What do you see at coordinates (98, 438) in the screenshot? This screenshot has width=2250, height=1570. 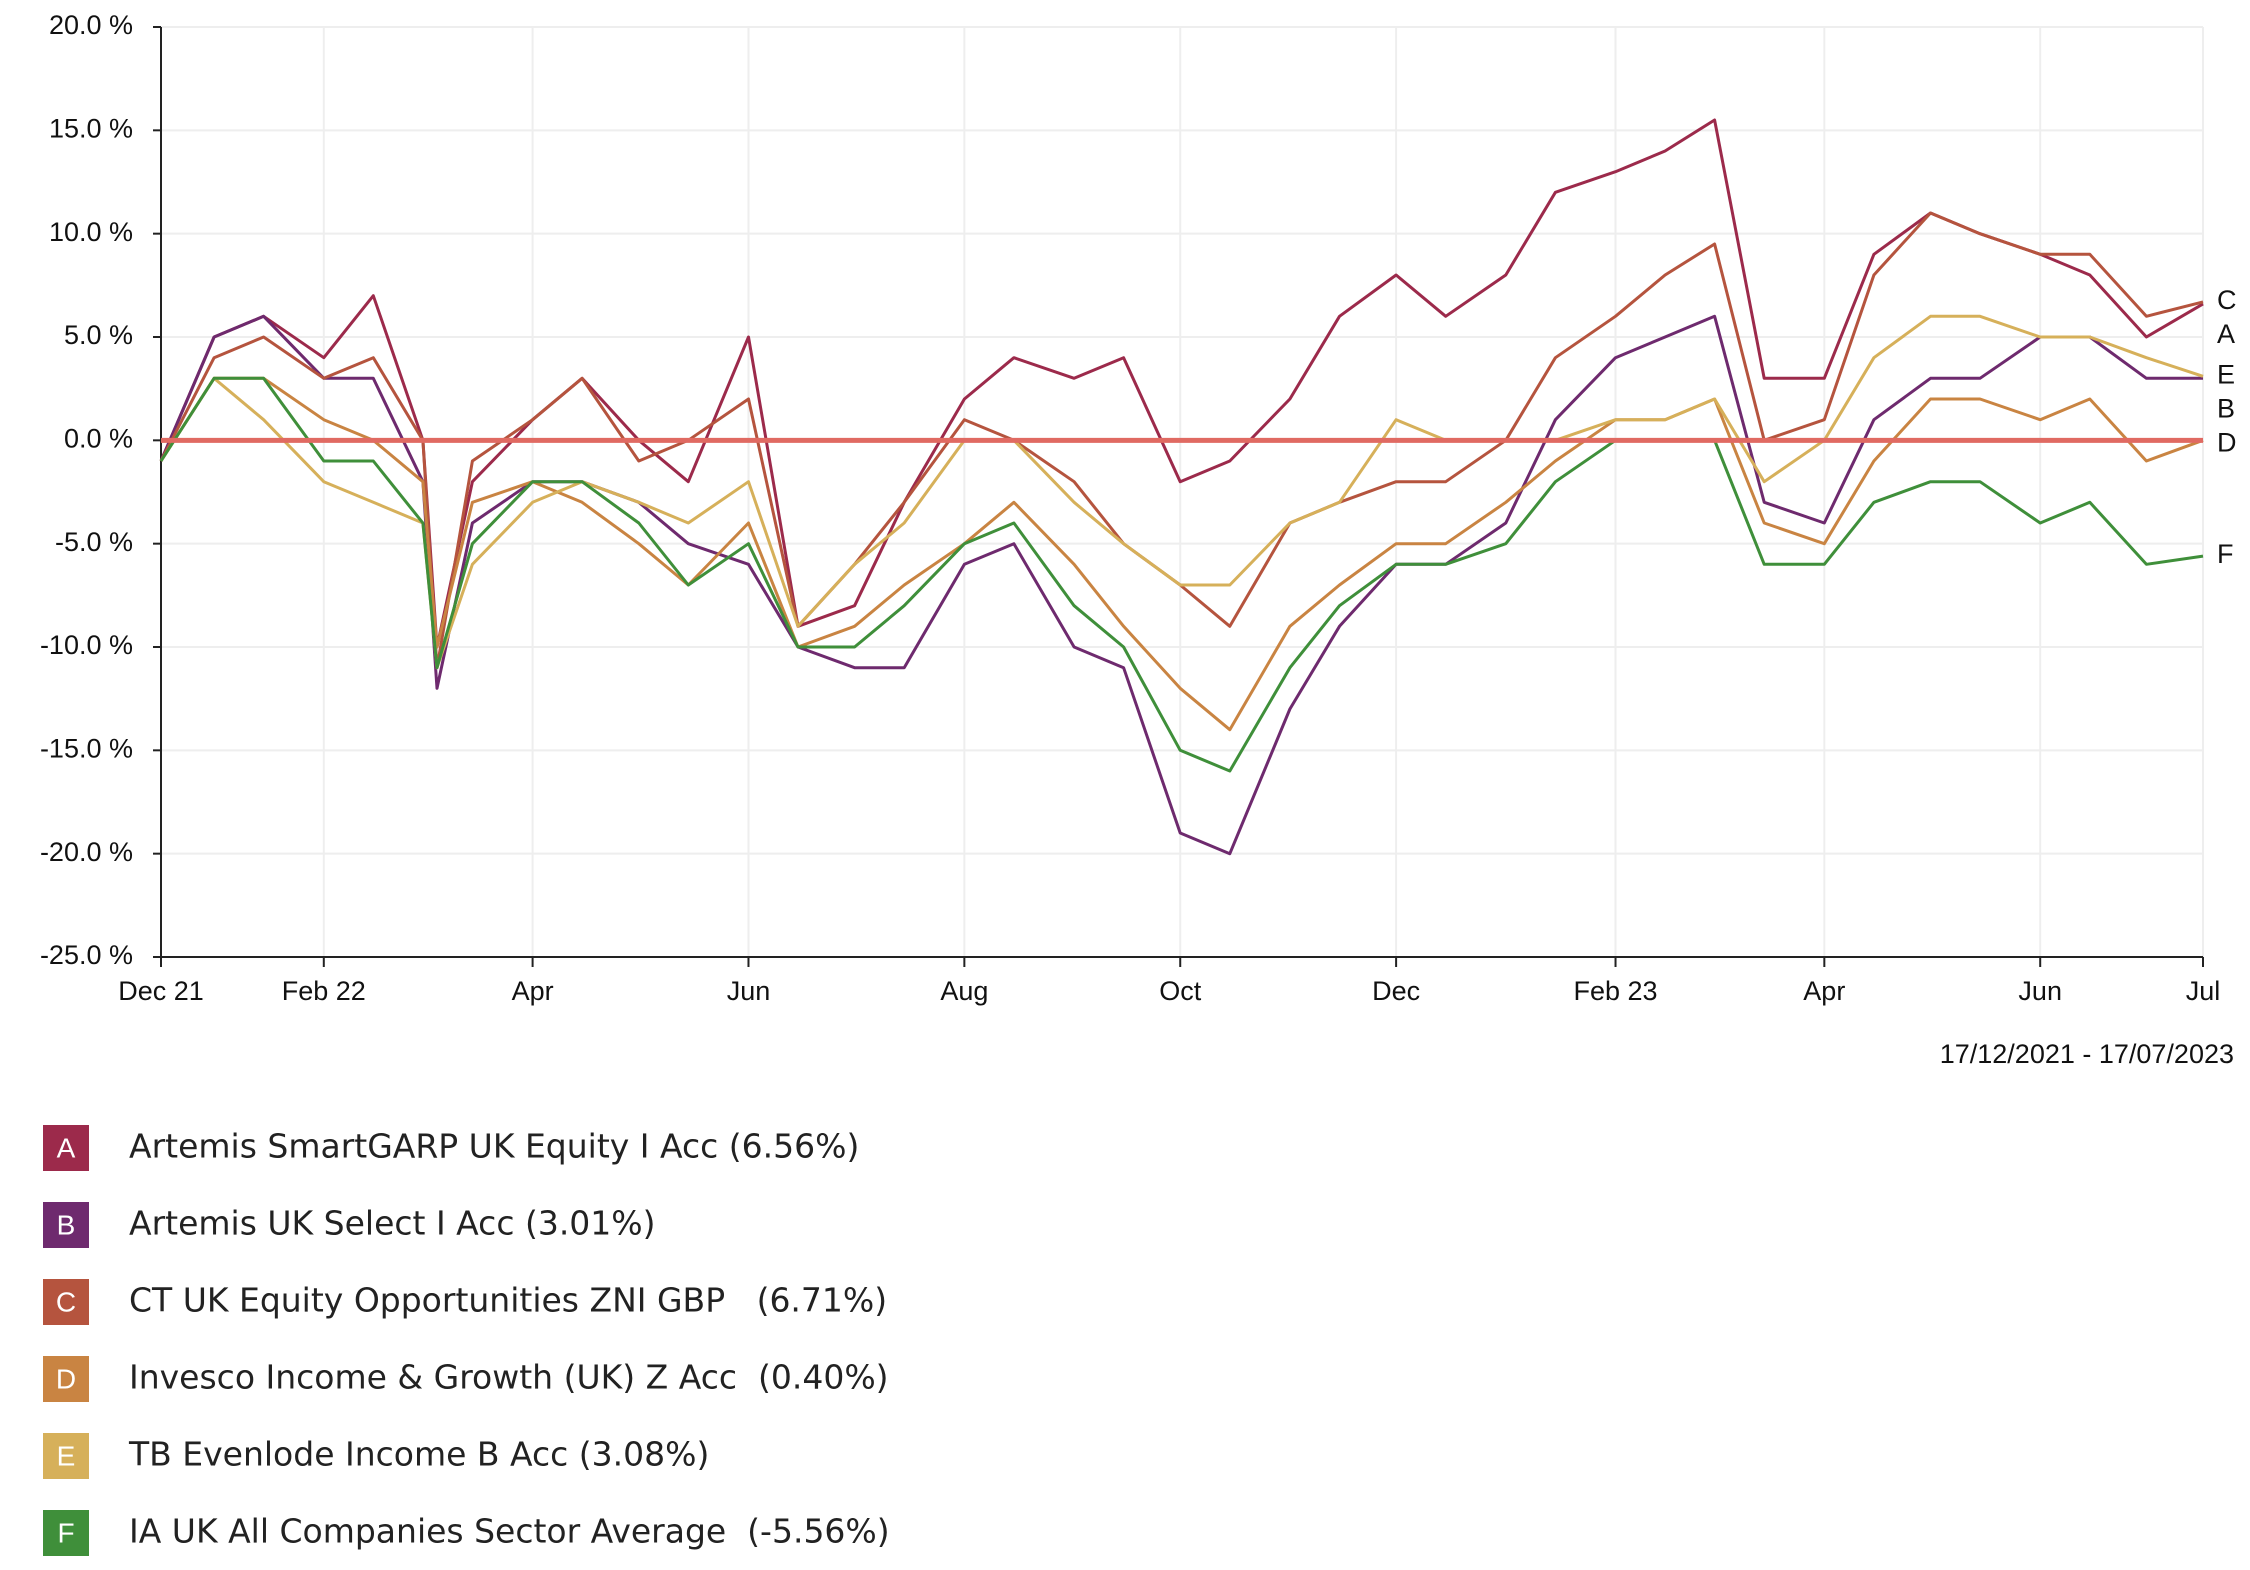 I see `y-tick-label: 0.0 %` at bounding box center [98, 438].